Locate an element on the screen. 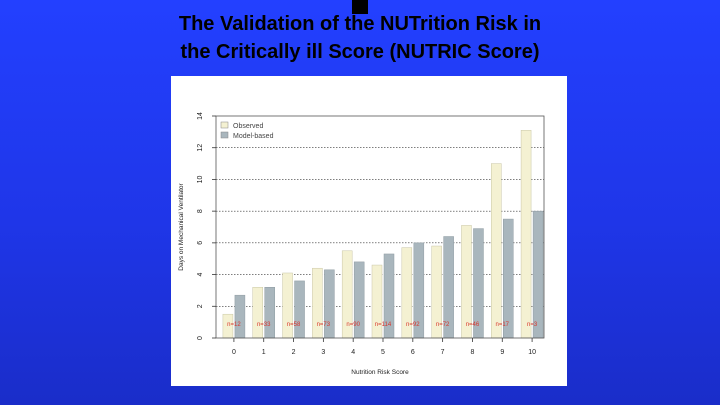 The height and width of the screenshot is (405, 720). x-tick-label: 0 is located at coordinates (234, 352).